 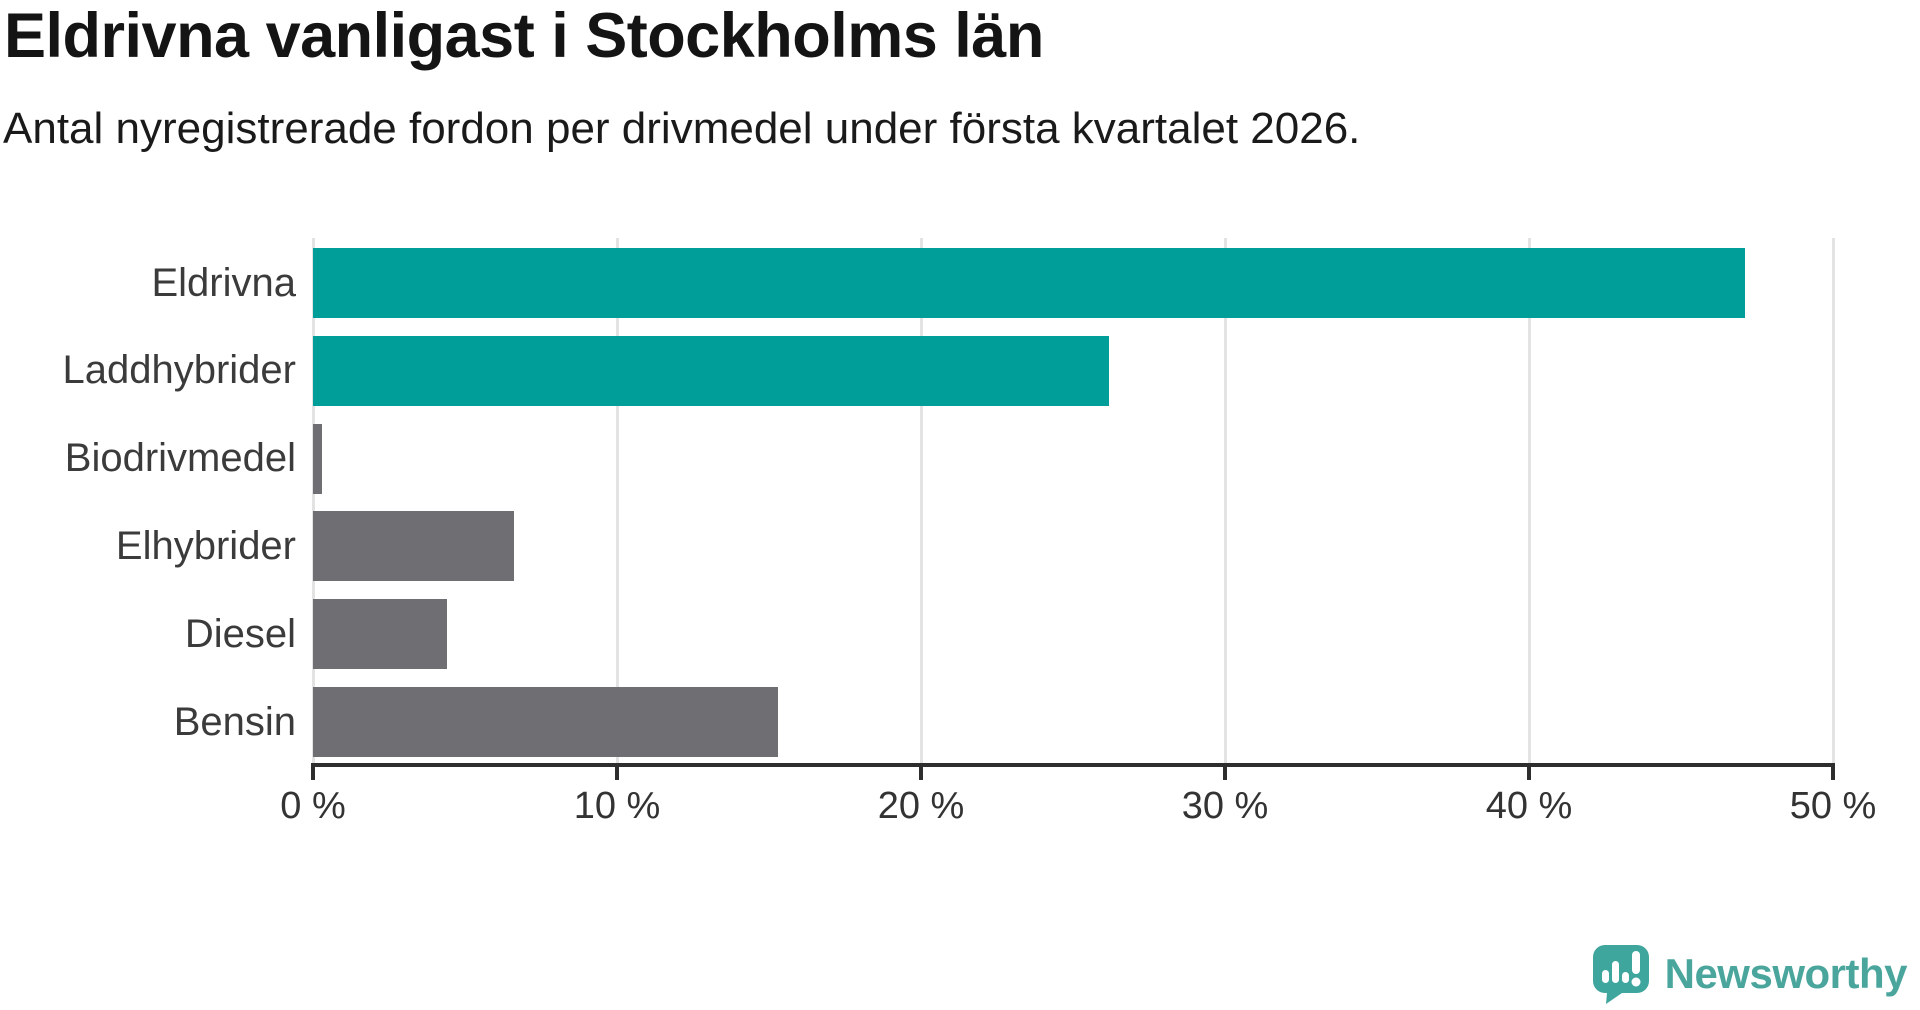 I want to click on x-axis-tick-label-40pct: 40 %, so click(x=1529, y=806).